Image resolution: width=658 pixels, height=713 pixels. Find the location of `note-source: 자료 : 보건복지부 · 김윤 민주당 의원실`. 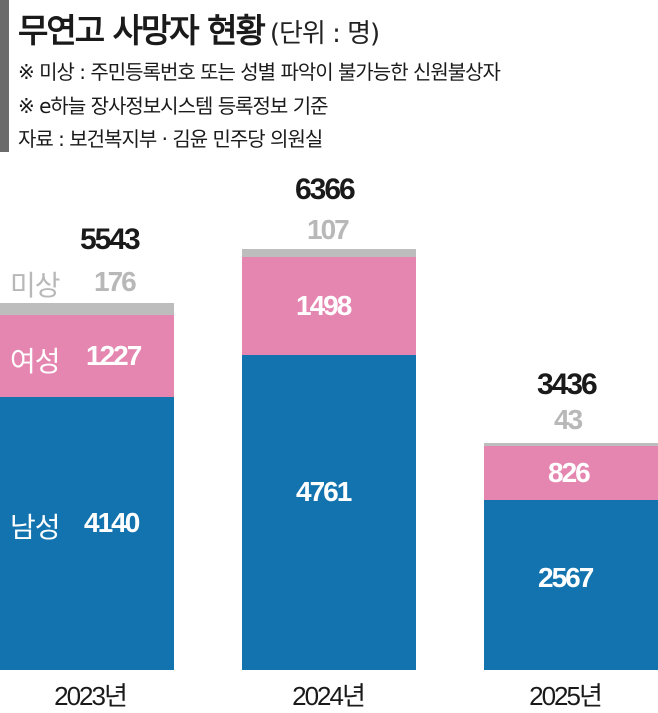

note-source: 자료 : 보건복지부 · 김윤 민주당 의원실 is located at coordinates (170, 139).